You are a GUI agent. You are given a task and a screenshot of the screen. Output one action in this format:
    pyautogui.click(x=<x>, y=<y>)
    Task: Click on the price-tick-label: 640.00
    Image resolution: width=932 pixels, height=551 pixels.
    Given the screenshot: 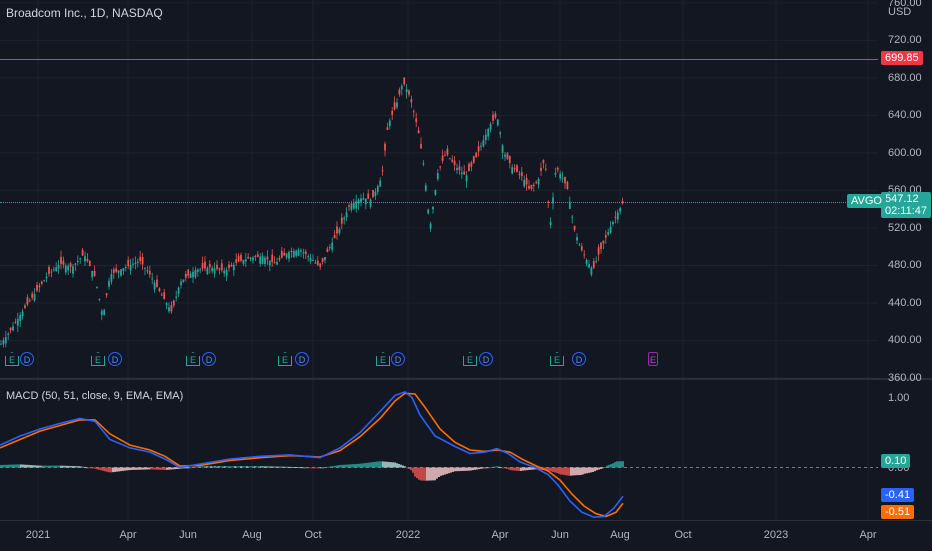 What is the action you would take?
    pyautogui.click(x=905, y=115)
    